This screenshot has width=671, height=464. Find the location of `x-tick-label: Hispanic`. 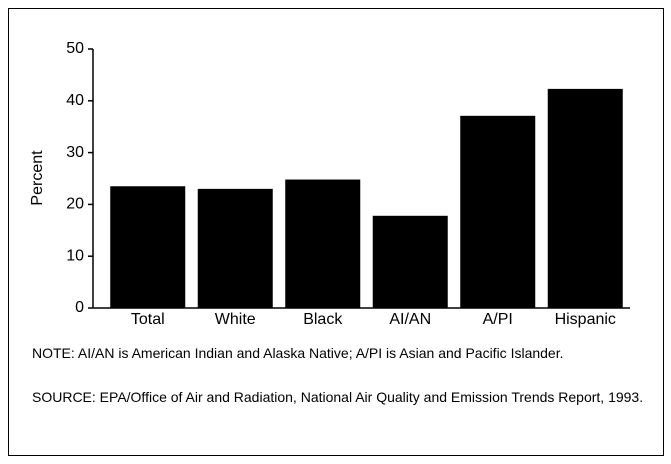

x-tick-label: Hispanic is located at coordinates (585, 319).